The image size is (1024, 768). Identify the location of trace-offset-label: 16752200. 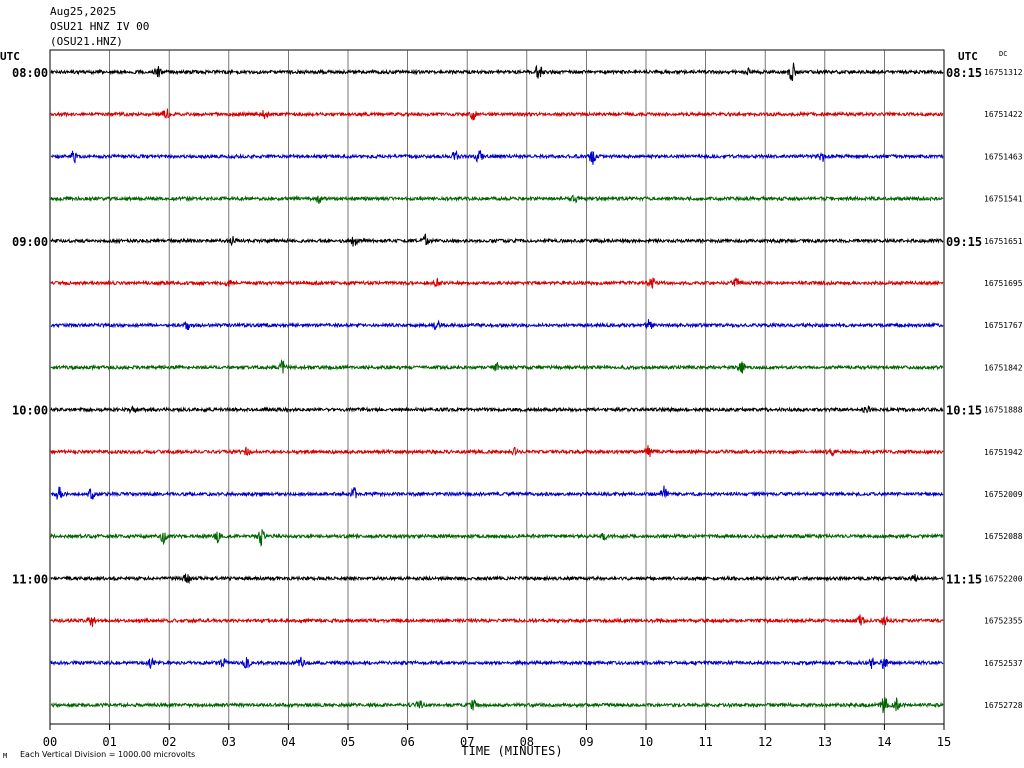
(1003, 578).